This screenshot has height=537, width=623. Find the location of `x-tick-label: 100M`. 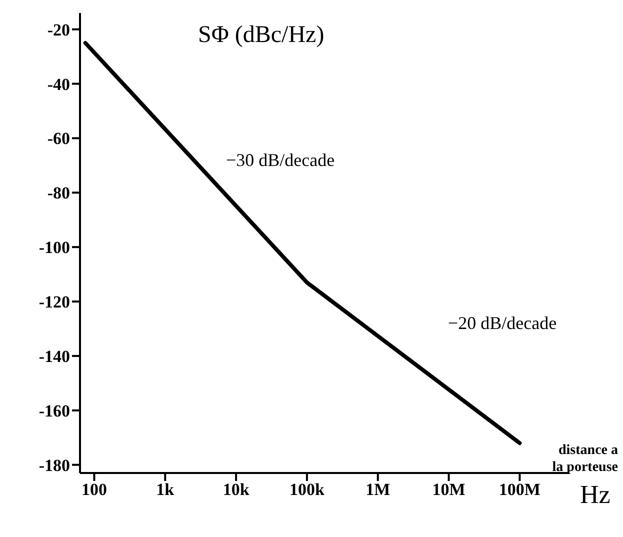

x-tick-label: 100M is located at coordinates (519, 490).